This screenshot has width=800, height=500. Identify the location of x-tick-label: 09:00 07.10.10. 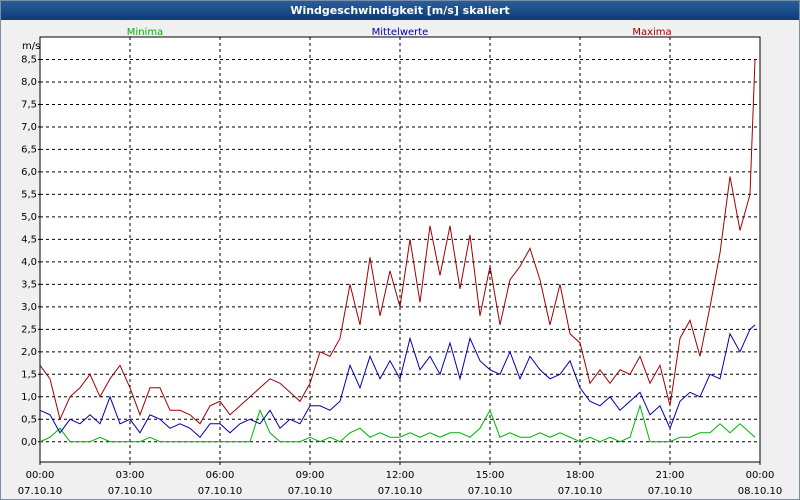
(310, 483).